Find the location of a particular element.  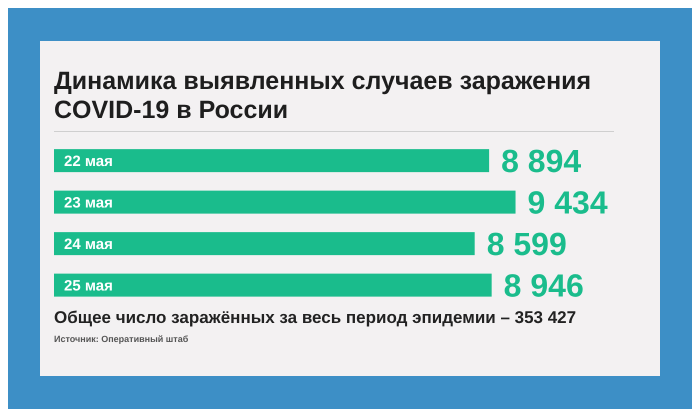

text: Общее число заражённых за весь период эпидемии – 353 427 is located at coordinates (316, 318).